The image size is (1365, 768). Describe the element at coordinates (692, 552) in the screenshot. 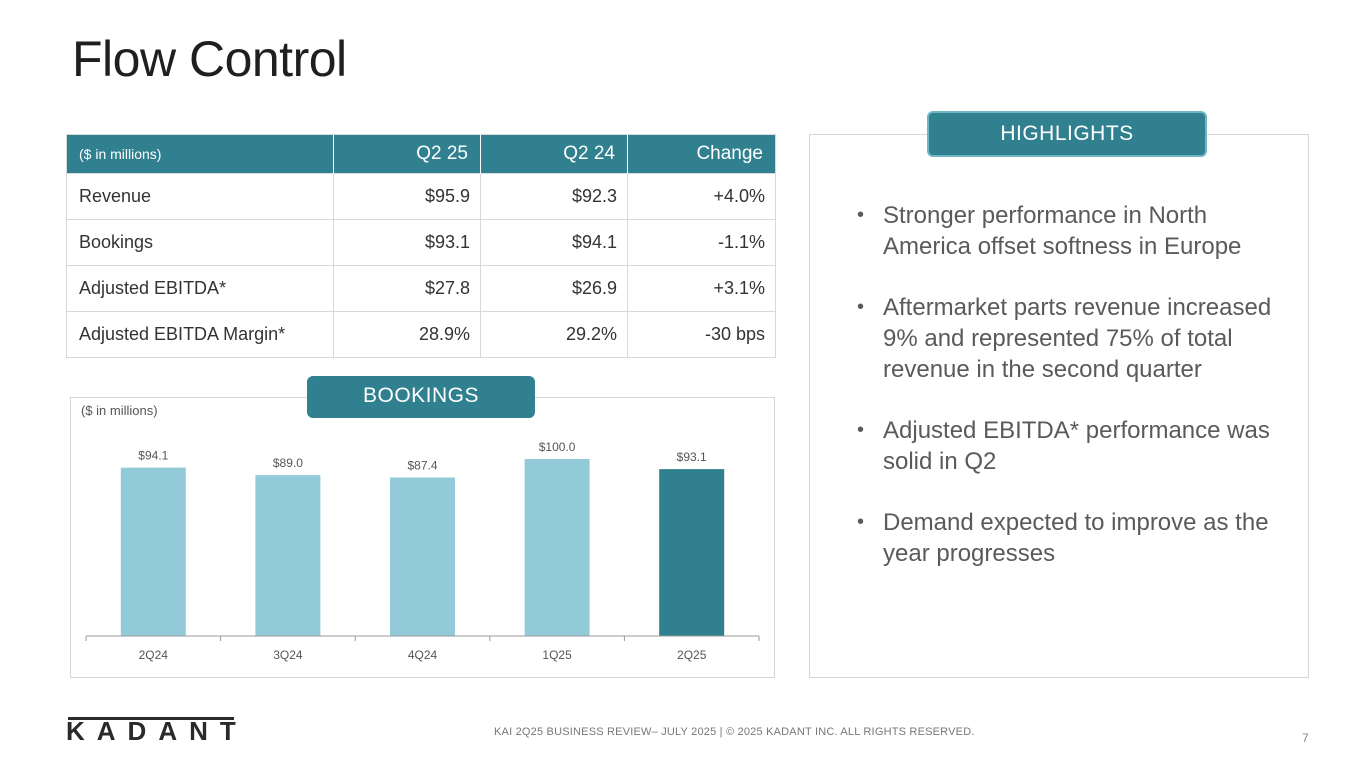

I see `bar-2Q25` at that location.